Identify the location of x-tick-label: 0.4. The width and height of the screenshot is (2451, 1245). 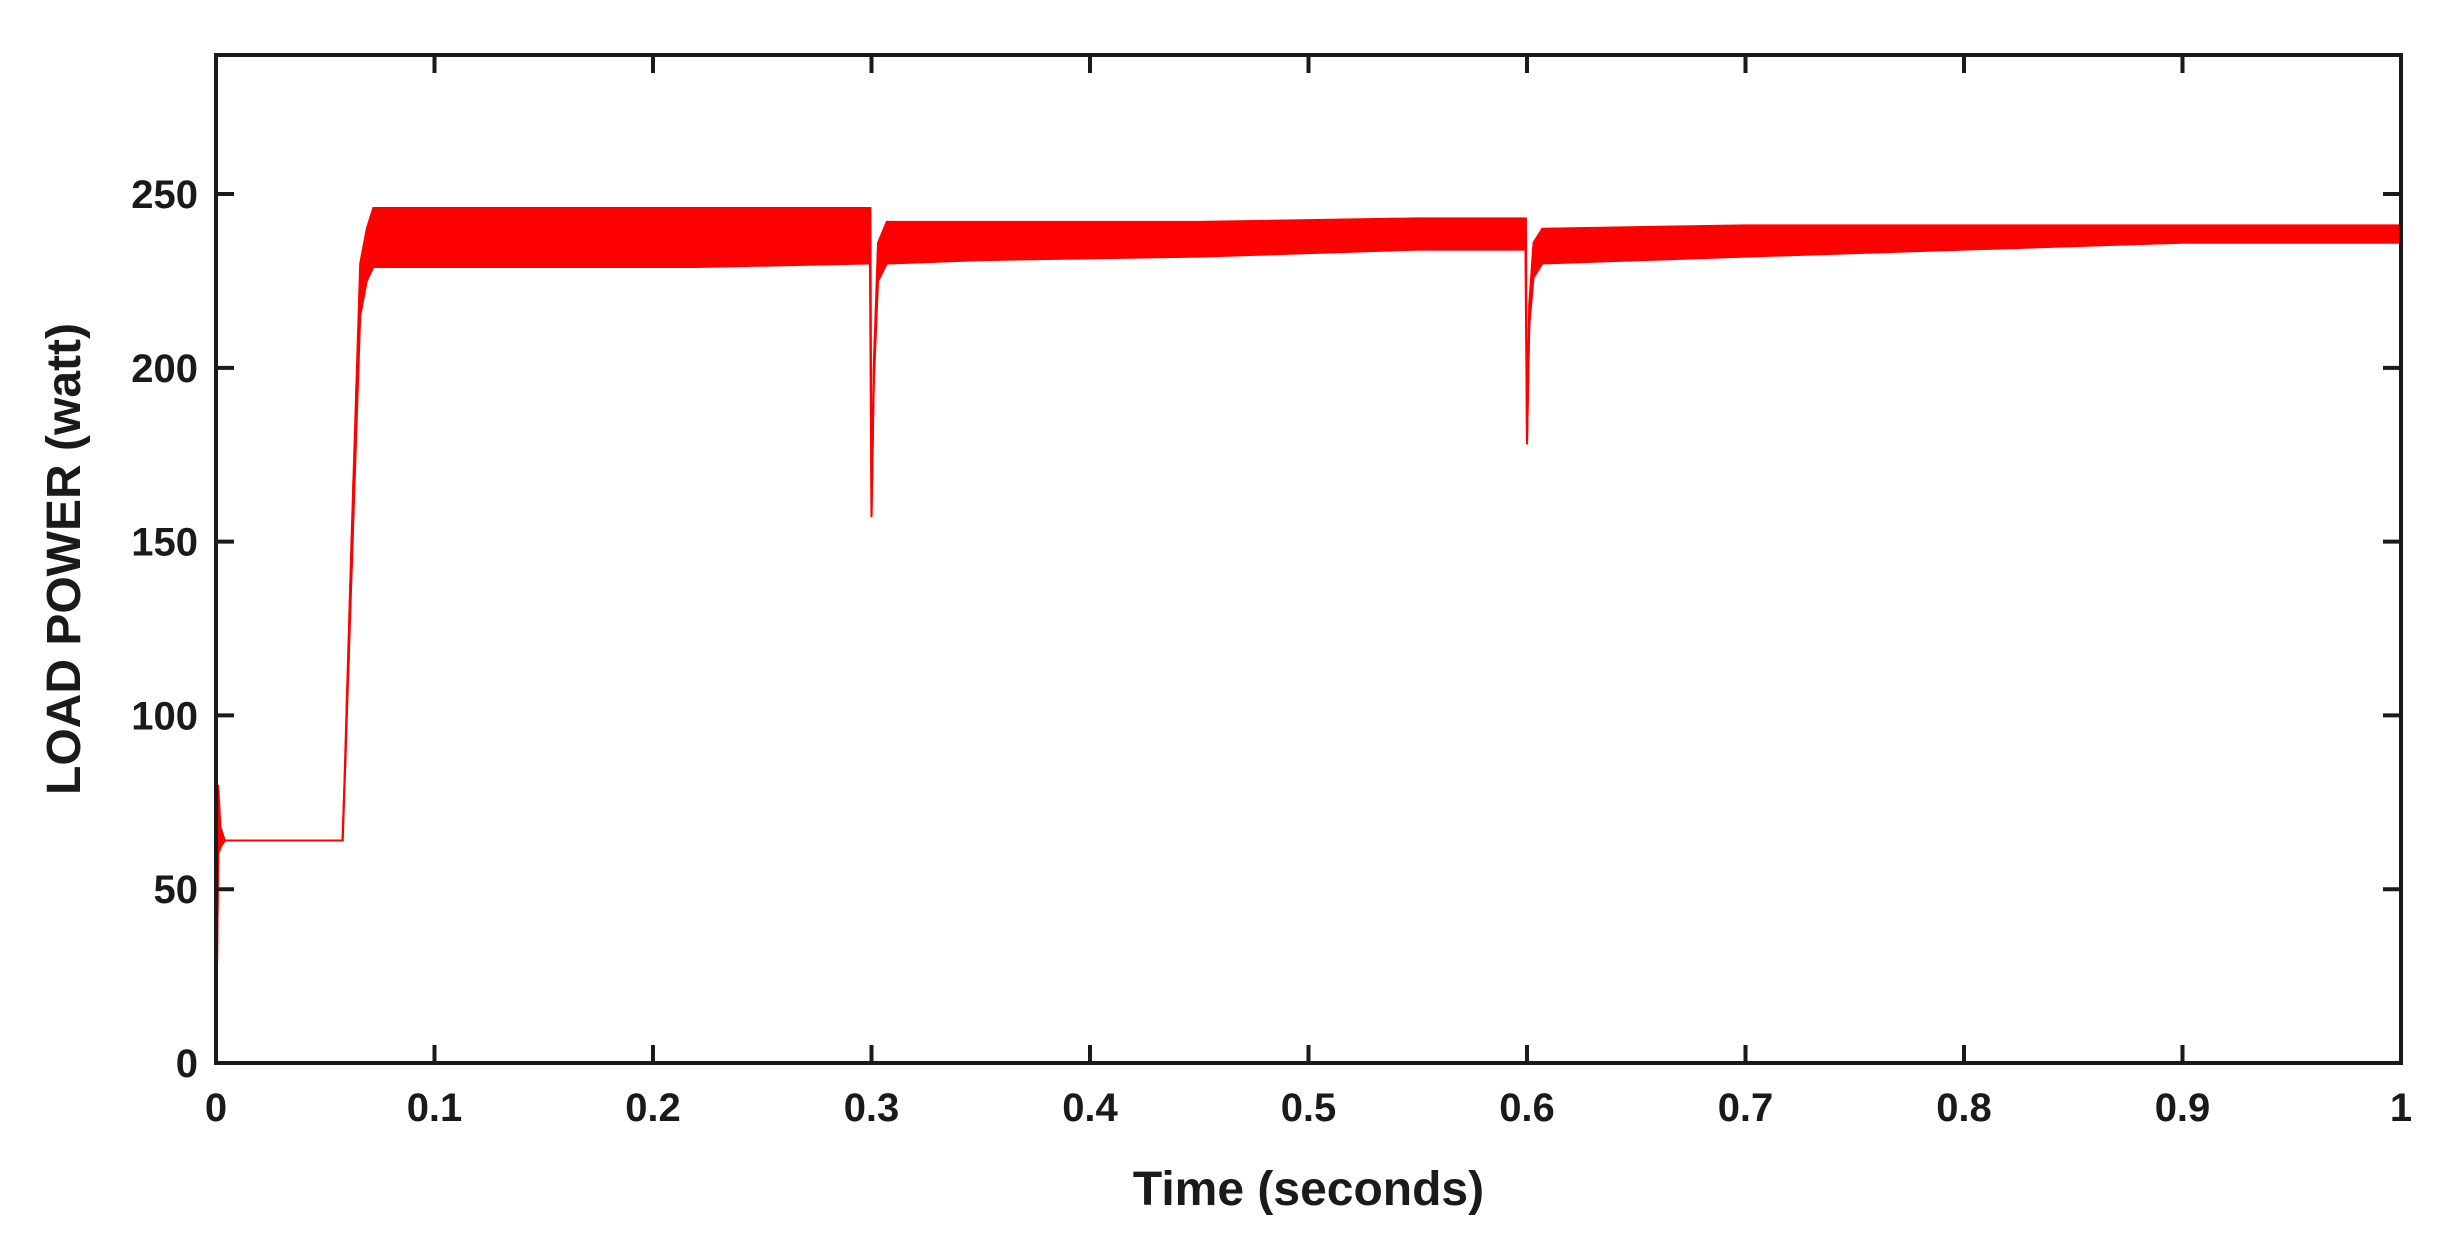
(1090, 1108).